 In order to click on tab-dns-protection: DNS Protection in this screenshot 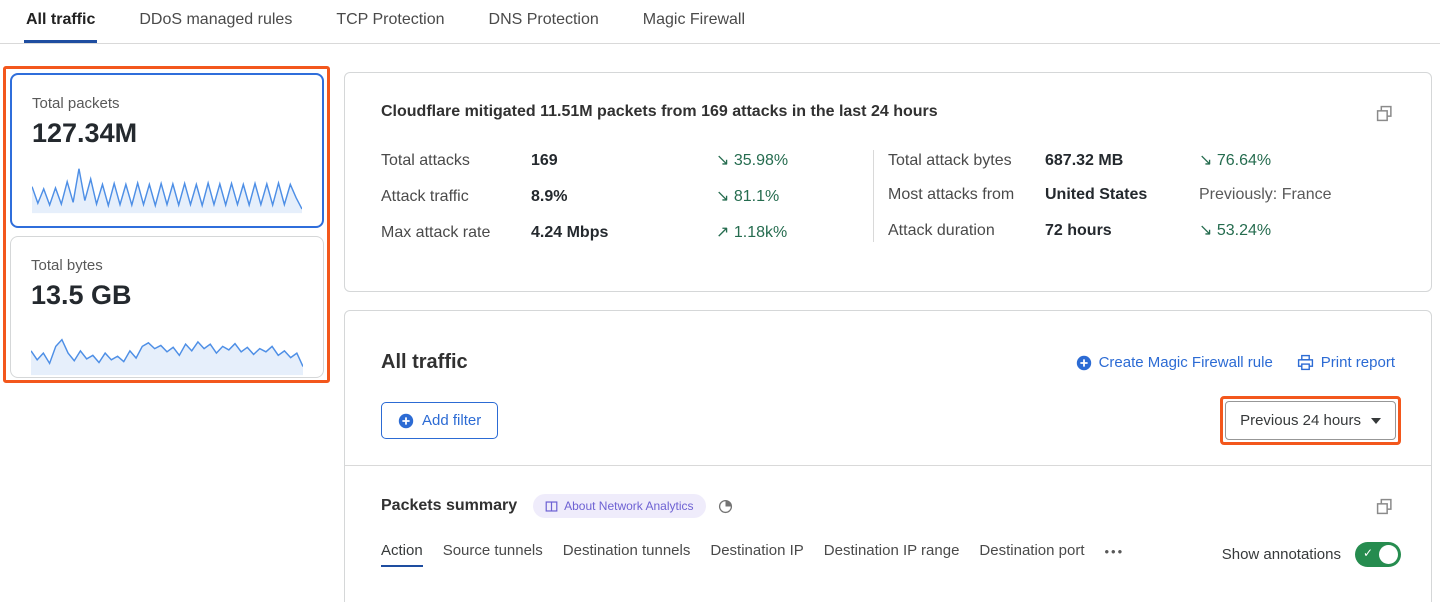, I will do `click(543, 19)`.